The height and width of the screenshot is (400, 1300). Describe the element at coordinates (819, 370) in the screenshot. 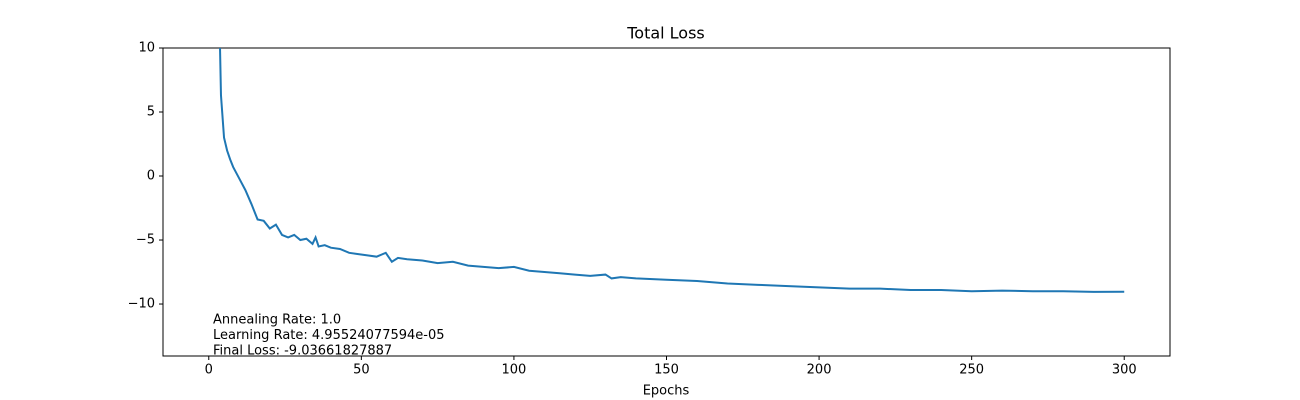

I see `x-tick-label: 200` at that location.